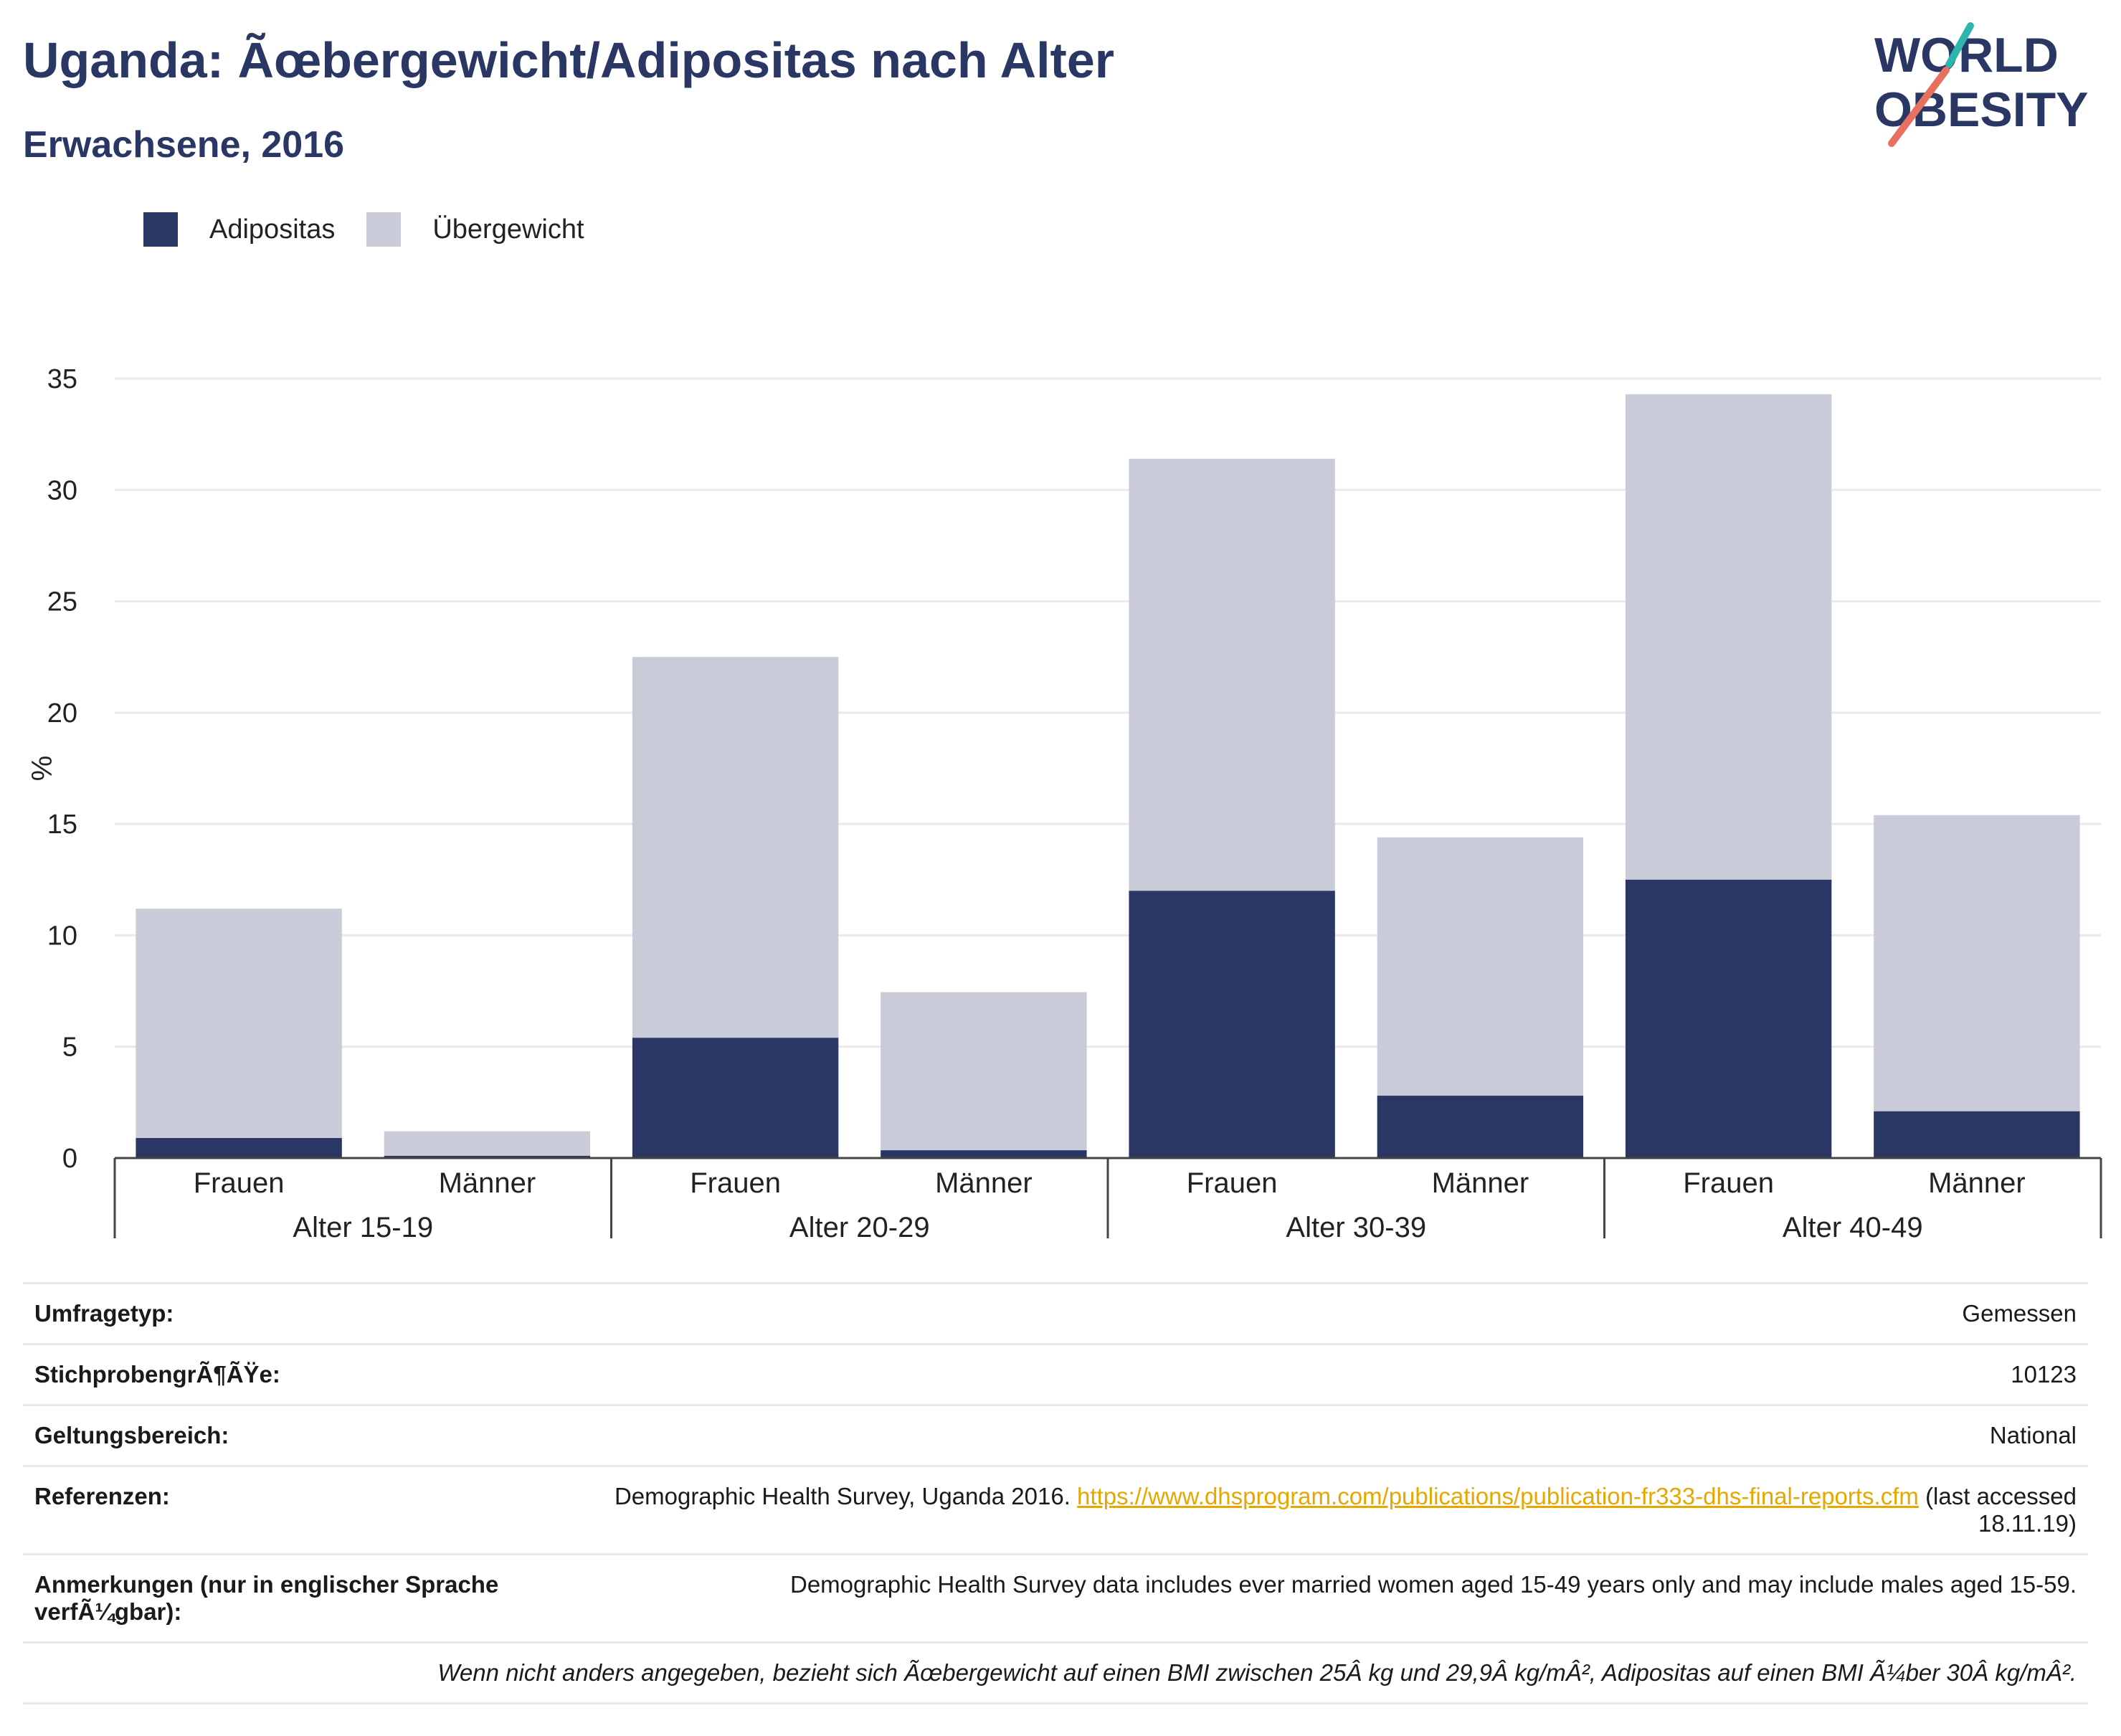 The image size is (2121, 1736). What do you see at coordinates (42, 769) in the screenshot?
I see `y-axis-label: %` at bounding box center [42, 769].